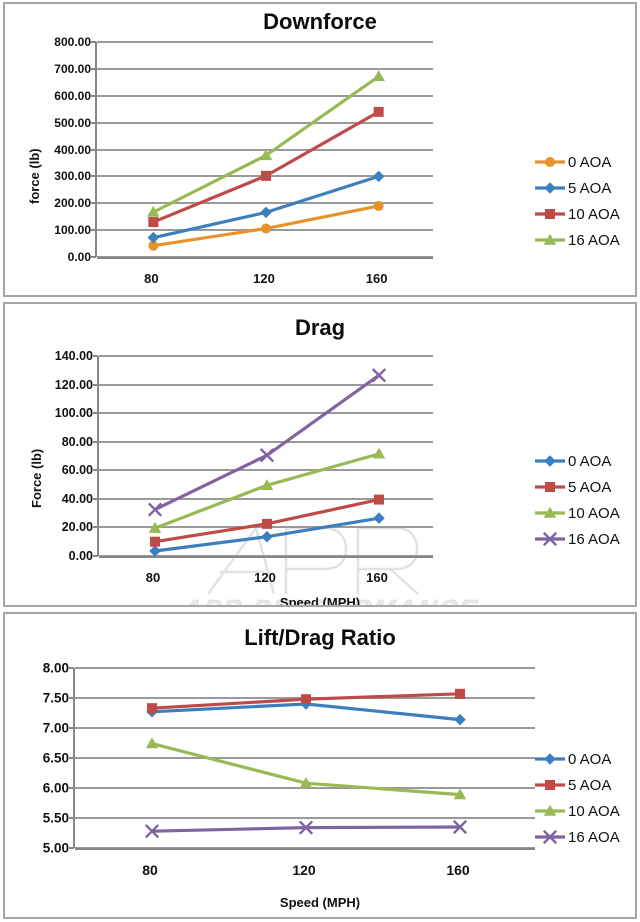 The image size is (640, 922). Describe the element at coordinates (55, 758) in the screenshot. I see `y-tick-label: 6.50` at that location.